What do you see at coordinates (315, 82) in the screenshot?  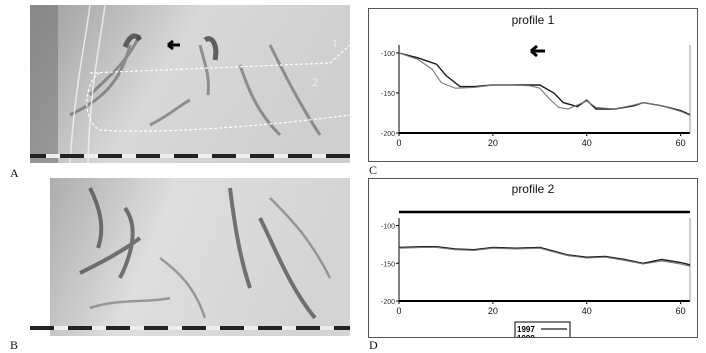 I see `profile-2-marker: 2` at bounding box center [315, 82].